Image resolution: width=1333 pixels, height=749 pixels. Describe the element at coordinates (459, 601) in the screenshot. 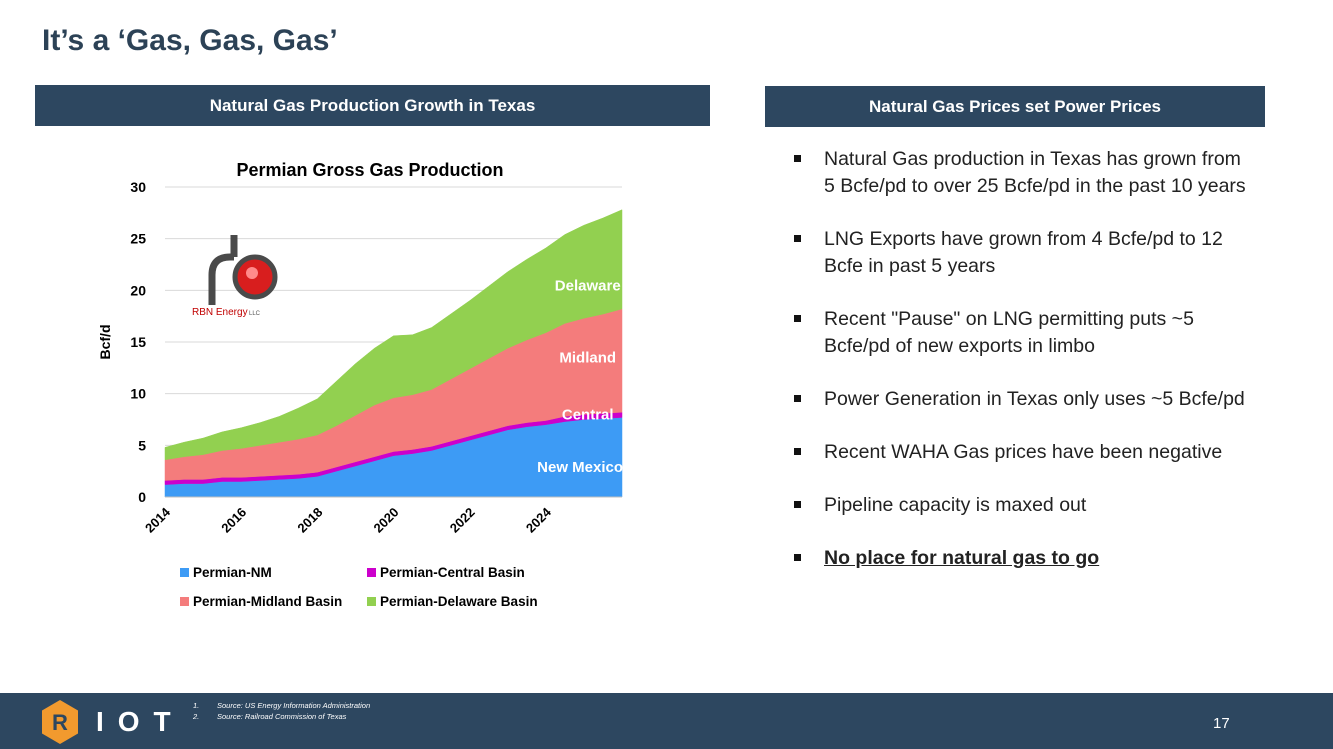

I see `legend-label: Permian-Delaware Basin` at that location.